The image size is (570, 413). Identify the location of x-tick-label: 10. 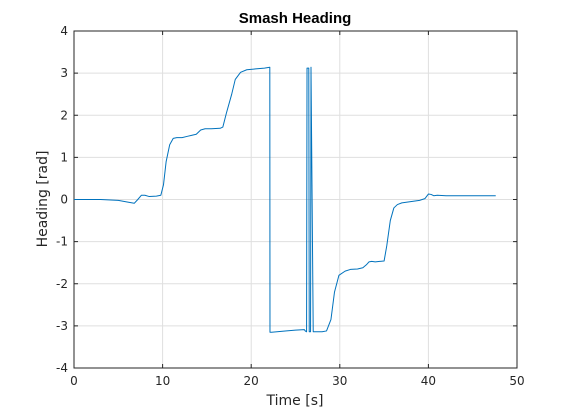
(162, 381).